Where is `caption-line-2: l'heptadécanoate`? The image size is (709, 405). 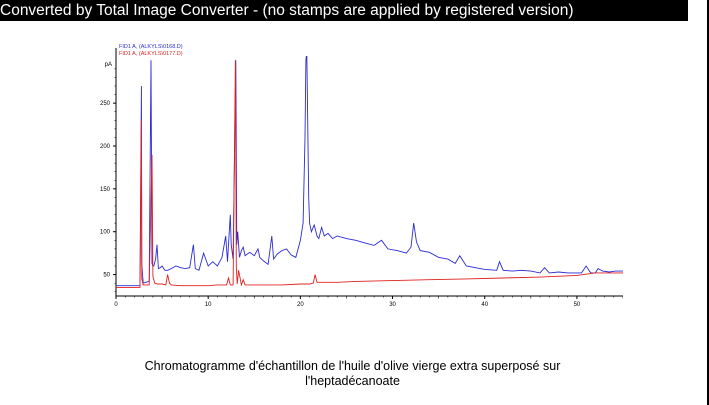
caption-line-2: l'heptadécanoate is located at coordinates (352, 381).